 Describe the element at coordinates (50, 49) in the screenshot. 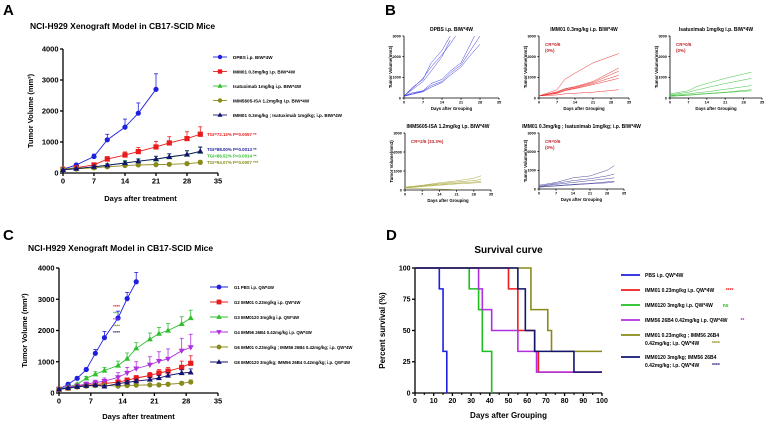

I see `y-tick-label: 4000` at that location.